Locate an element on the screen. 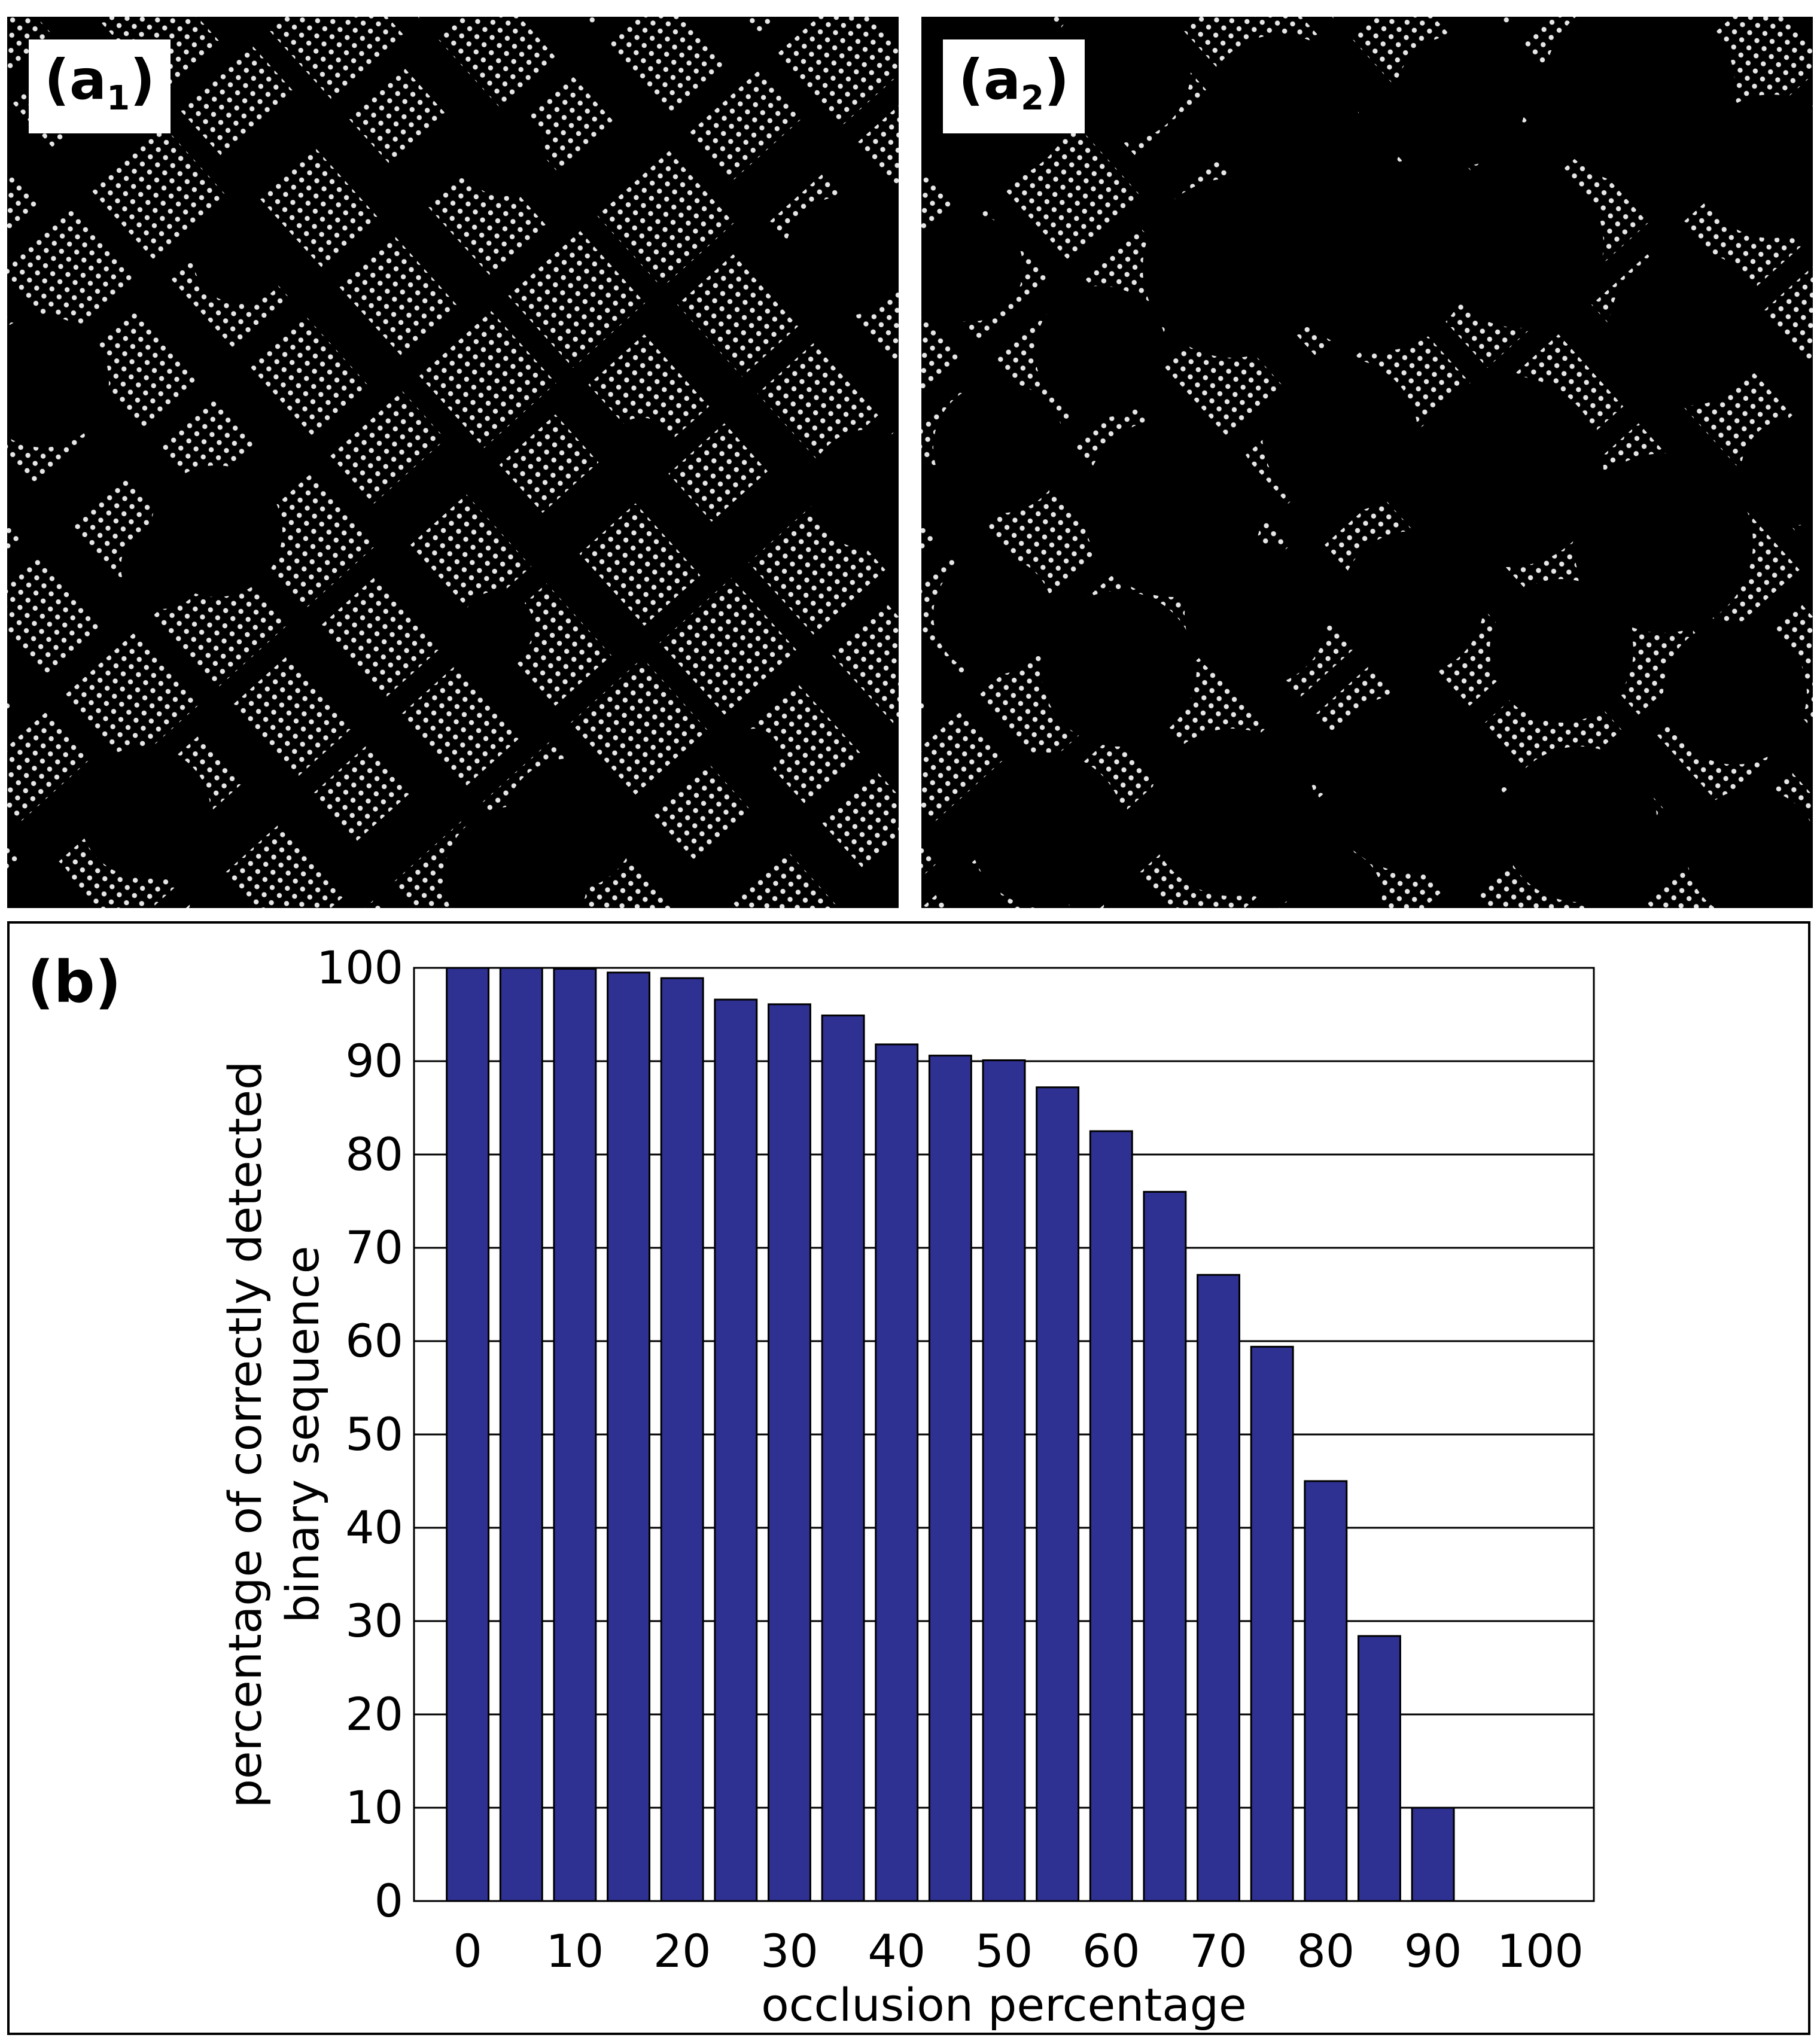 This screenshot has width=1820, height=2044. y-tick-label: 100 is located at coordinates (359, 967).